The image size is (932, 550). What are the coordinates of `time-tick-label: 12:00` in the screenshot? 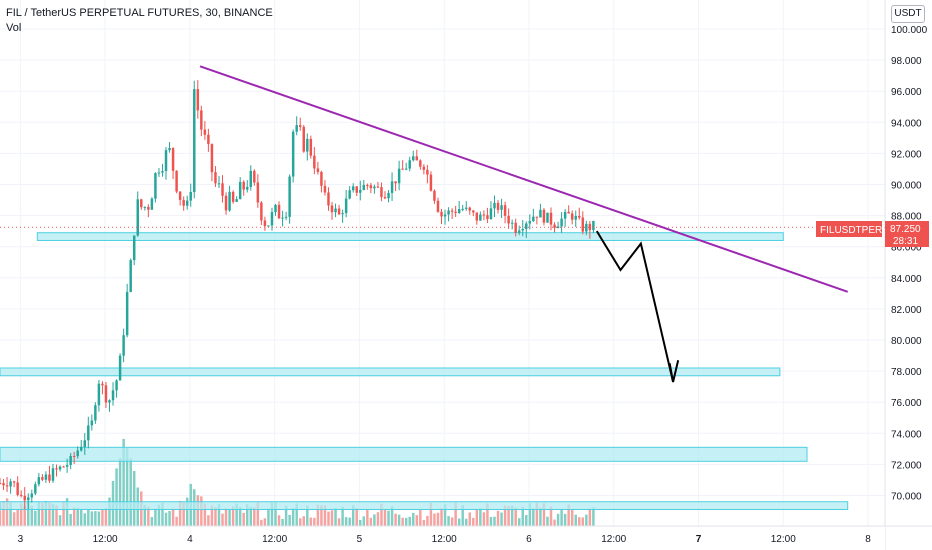 It's located at (274, 539).